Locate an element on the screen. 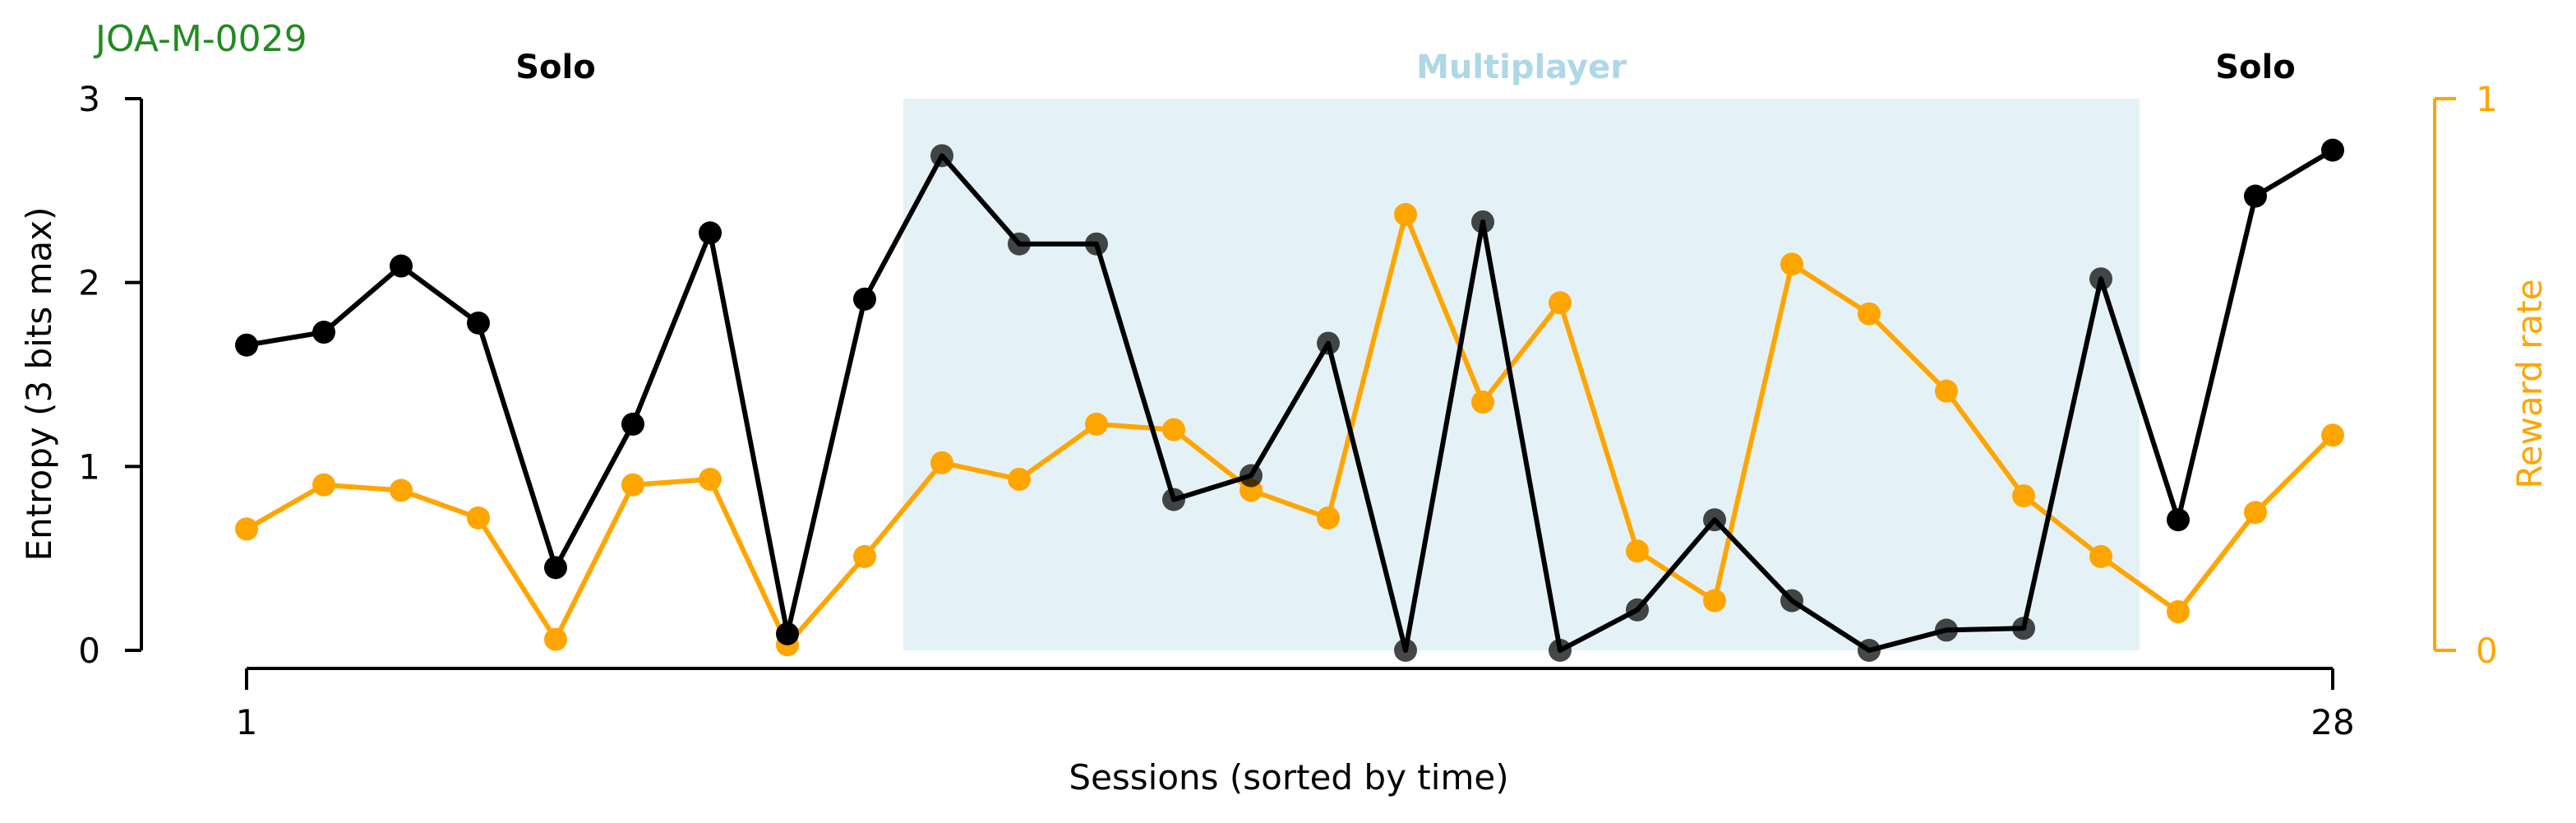 Image resolution: width=2576 pixels, height=823 pixels. phase-labels: Solo Multiplayer Solo is located at coordinates (1405, 67).